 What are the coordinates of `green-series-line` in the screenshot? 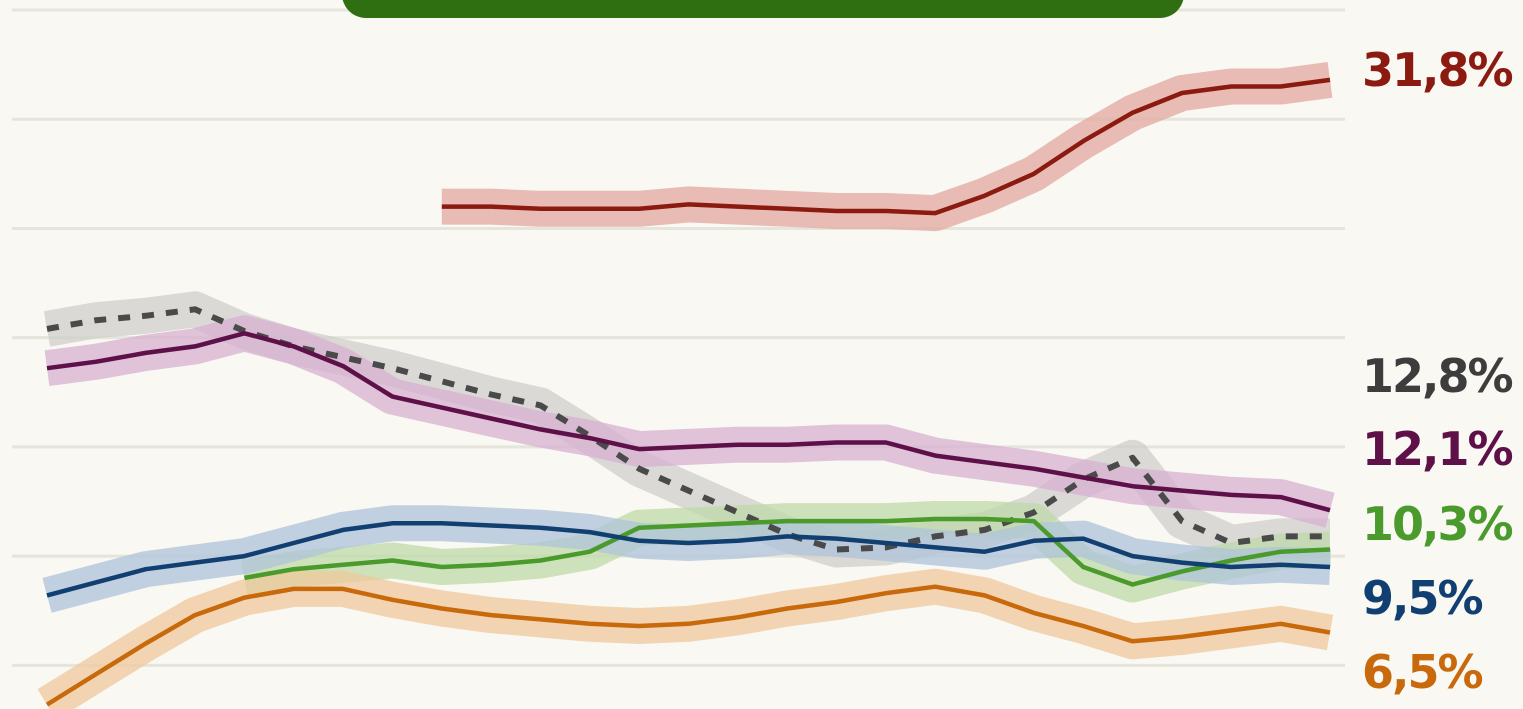 It's located at (787, 551).